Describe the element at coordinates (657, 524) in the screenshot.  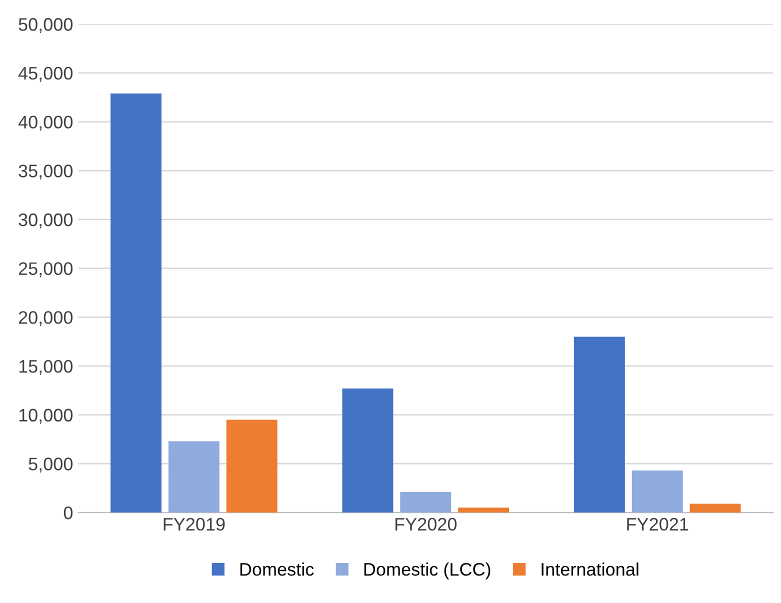
I see `x-tick-label: FY2021` at that location.